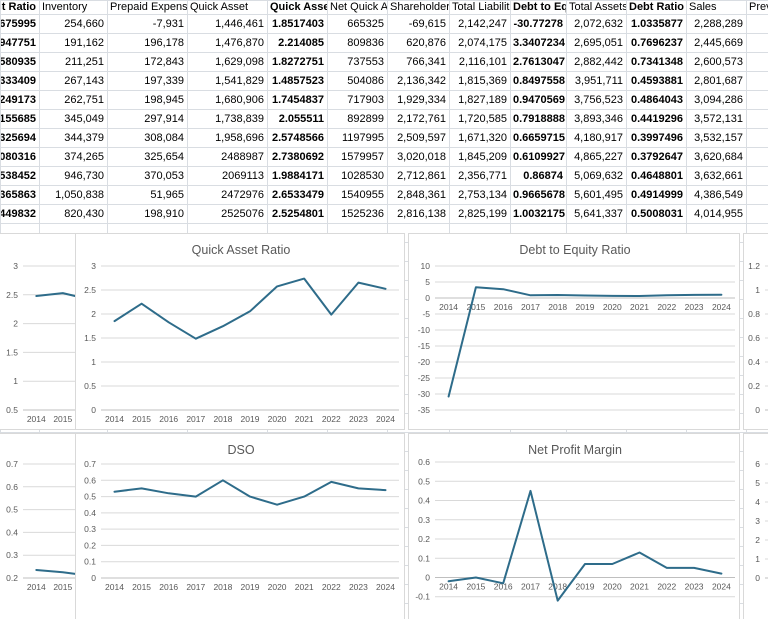  What do you see at coordinates (73, 24) in the screenshot?
I see `table-cell: 254,660` at bounding box center [73, 24].